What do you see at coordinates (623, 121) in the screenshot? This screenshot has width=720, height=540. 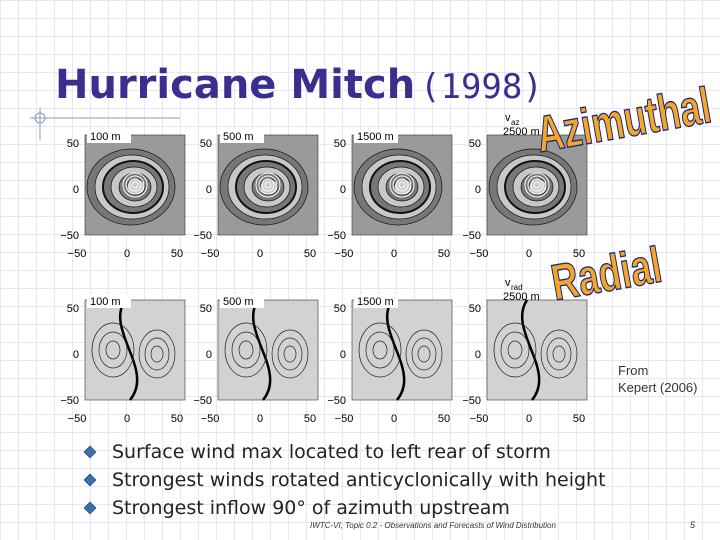 I see `row-label: Azimuthal` at bounding box center [623, 121].